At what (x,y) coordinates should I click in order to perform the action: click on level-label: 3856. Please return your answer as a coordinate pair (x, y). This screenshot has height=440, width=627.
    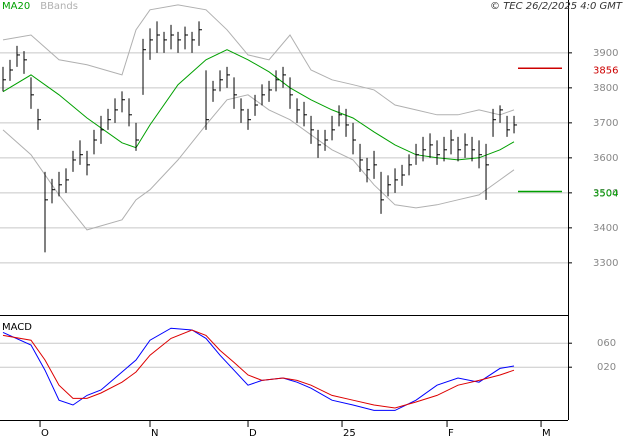
    Looking at the image, I should click on (605, 70).